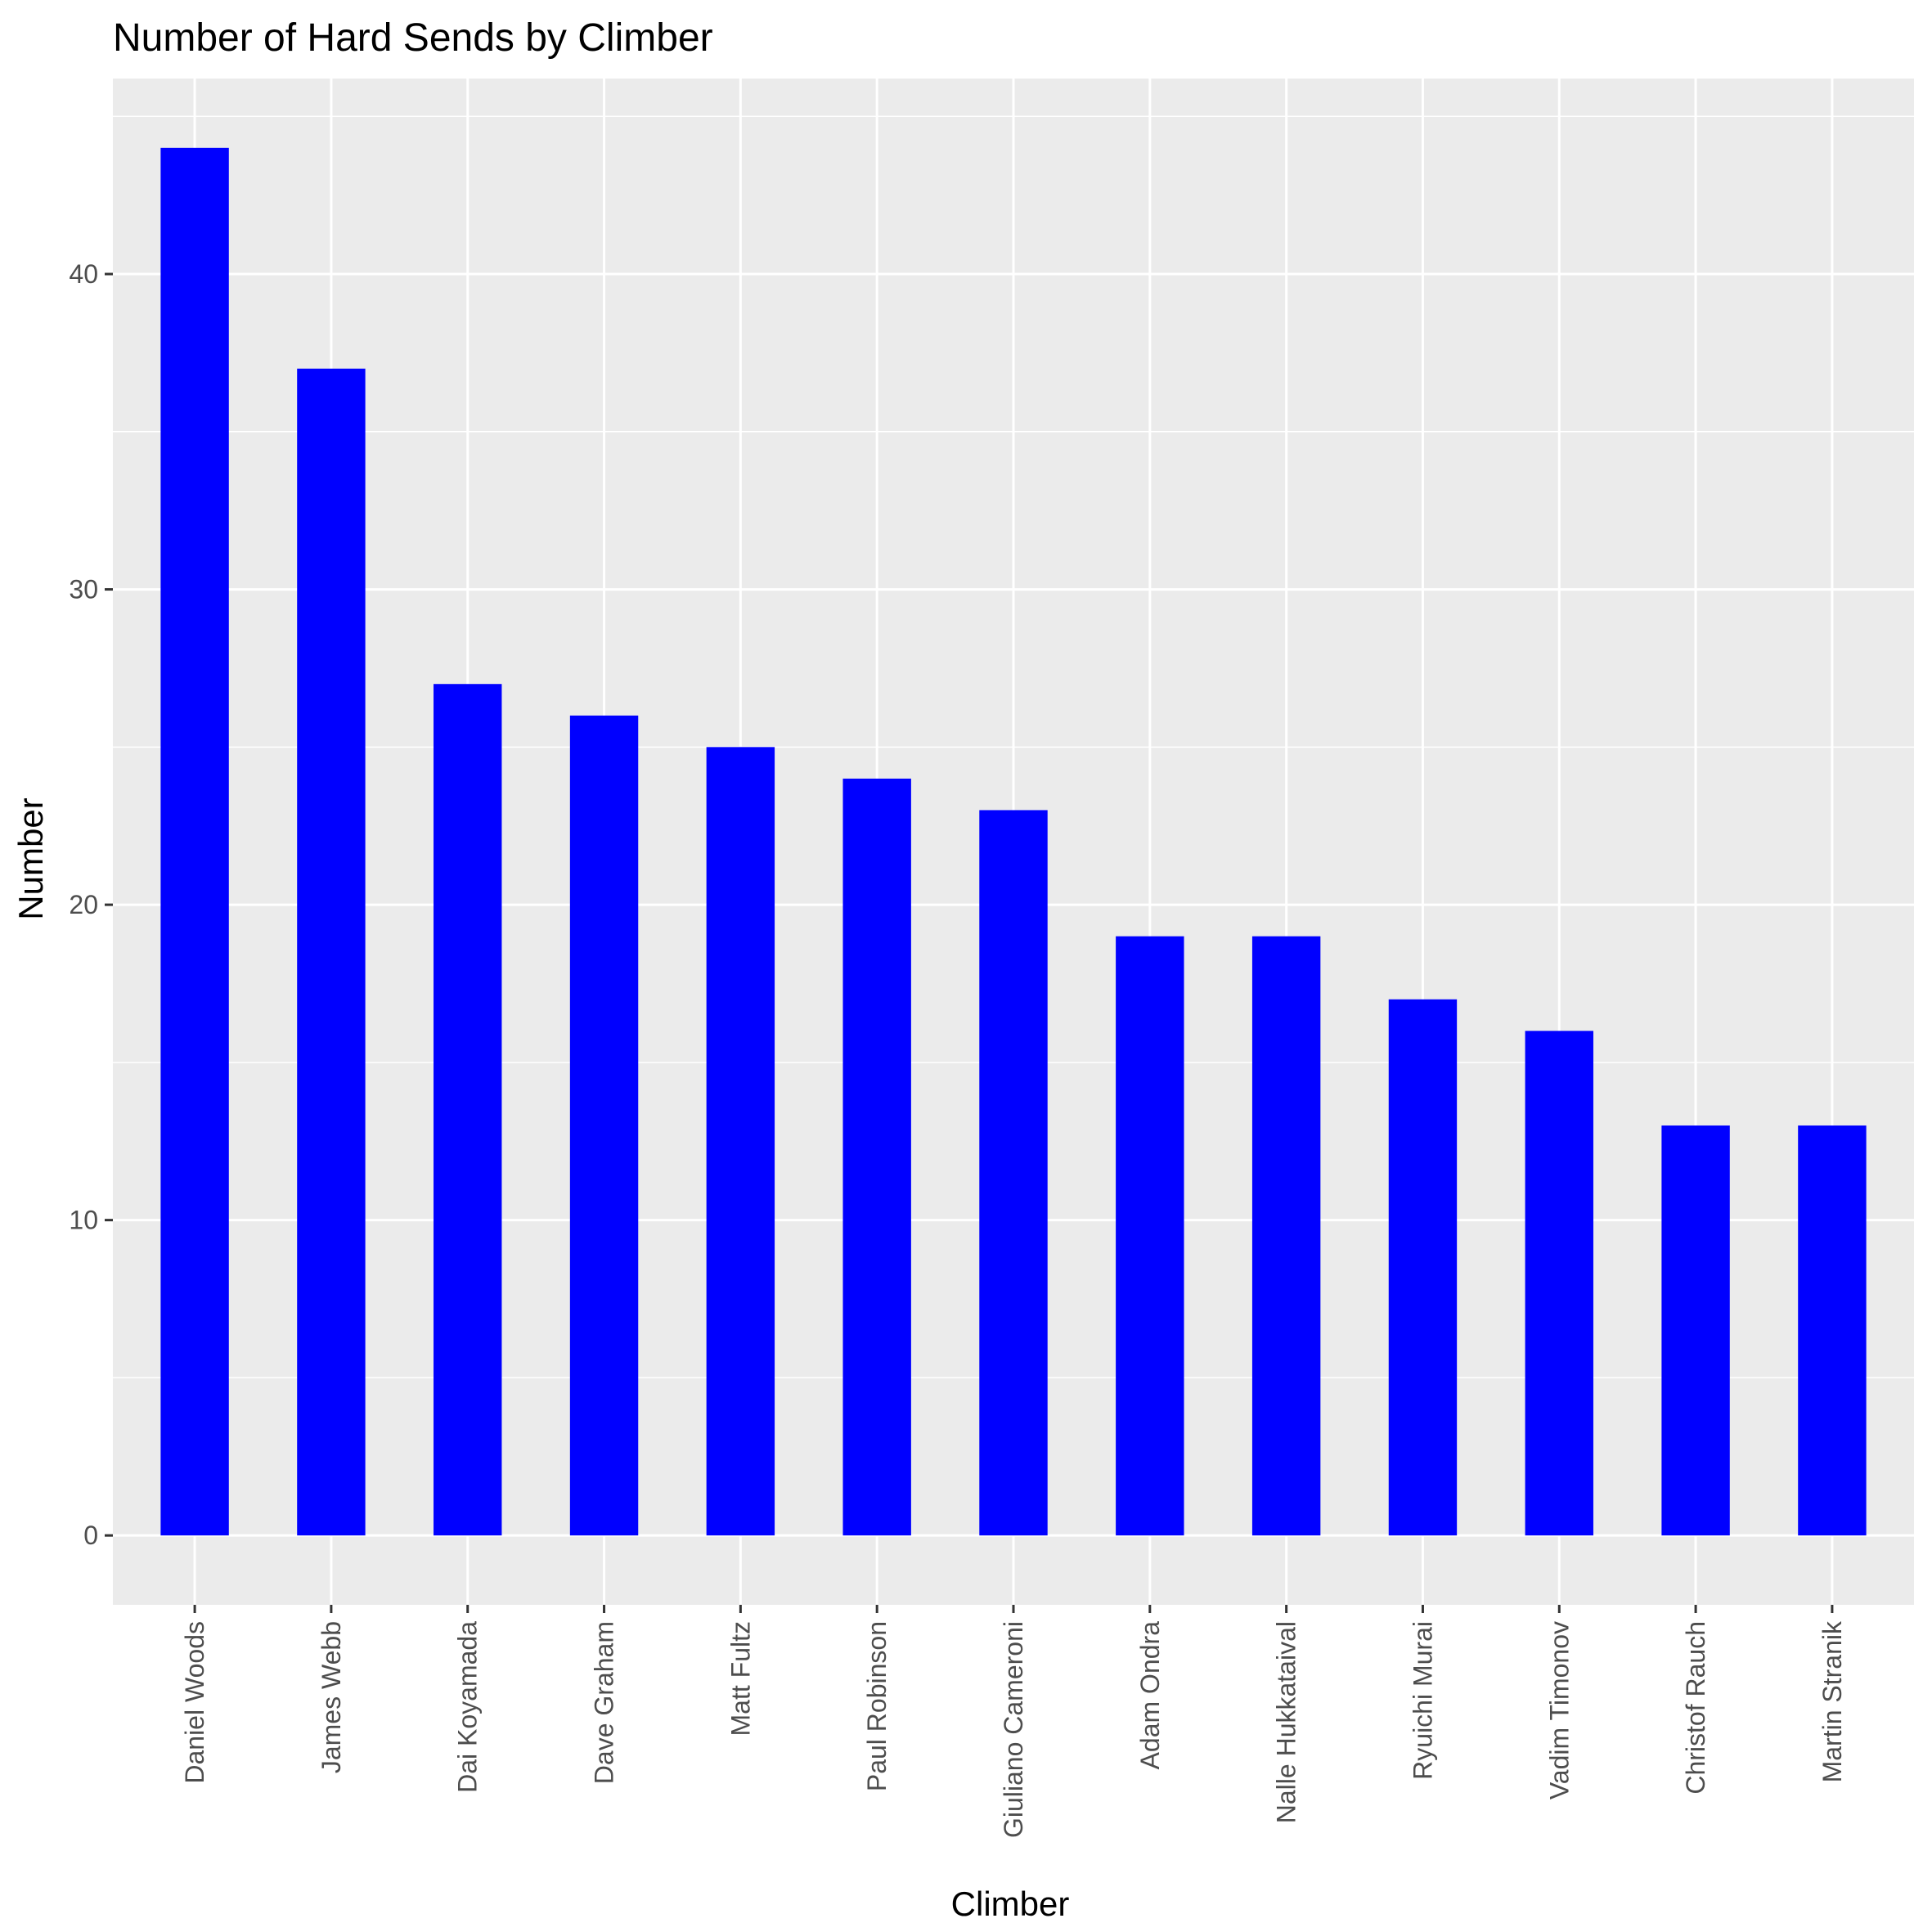 This screenshot has width=1932, height=1932. What do you see at coordinates (604, 1703) in the screenshot?
I see `x-tick-label: Dave Graham` at bounding box center [604, 1703].